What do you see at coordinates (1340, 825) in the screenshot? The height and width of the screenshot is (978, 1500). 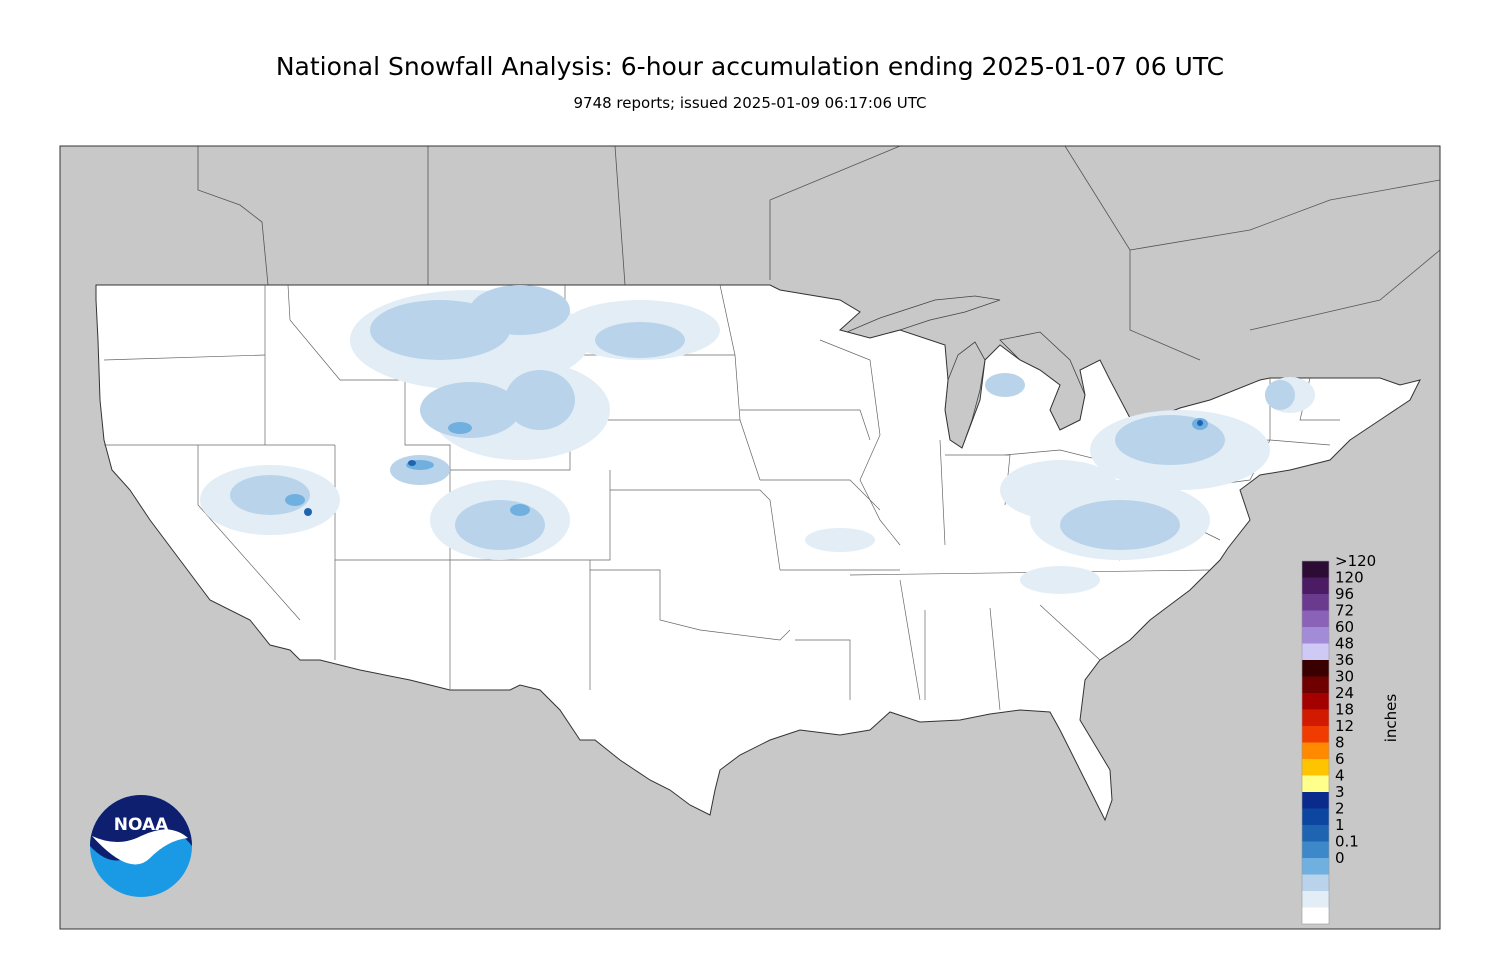 I see `legend-label: 1` at bounding box center [1340, 825].